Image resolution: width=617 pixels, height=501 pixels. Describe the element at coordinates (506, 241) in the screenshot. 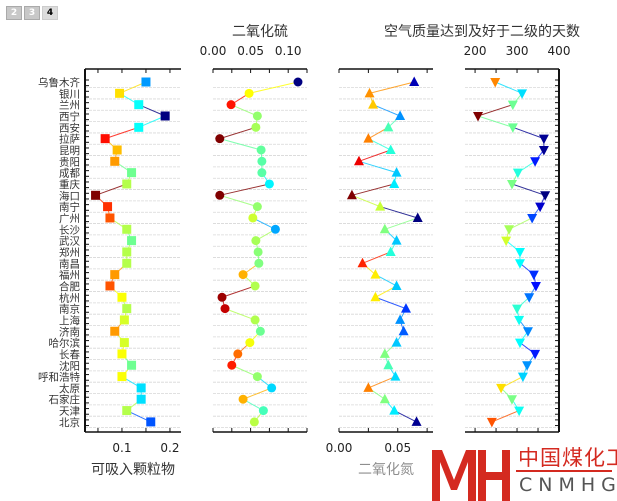

I see `data-point-武汉` at that location.